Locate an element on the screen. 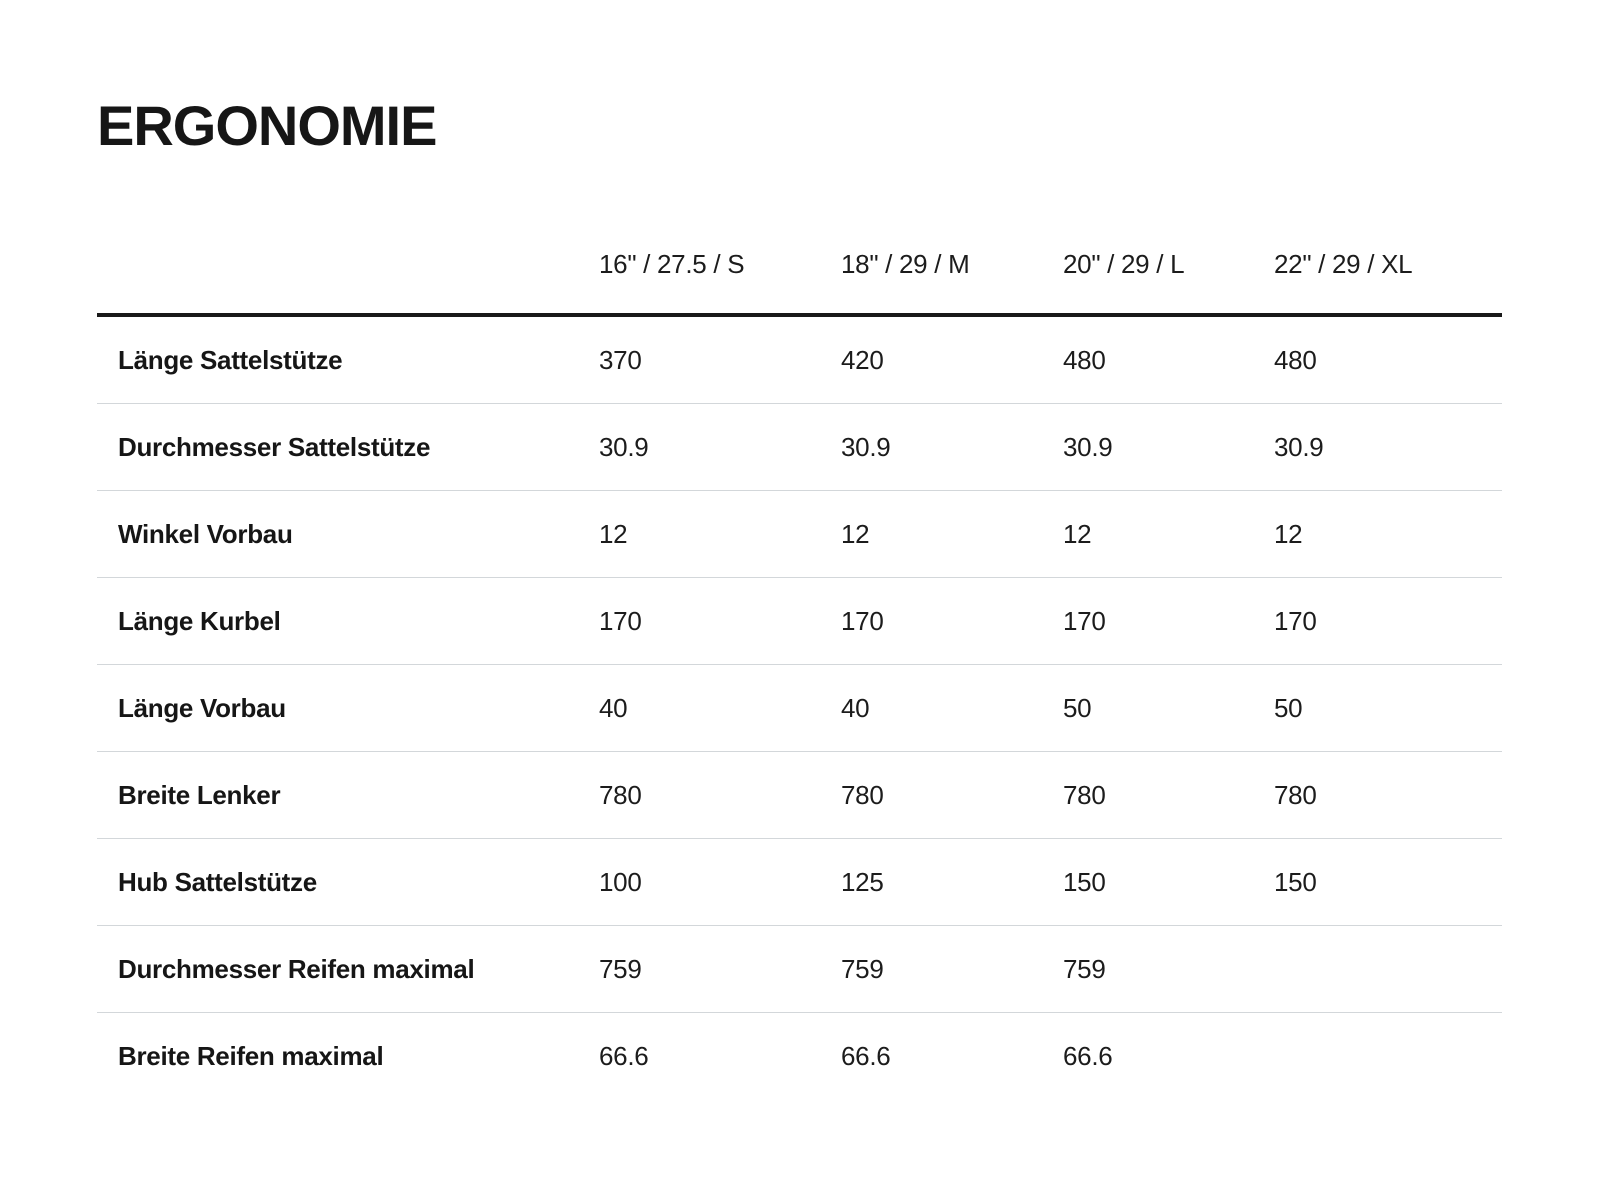  table-row: Hub Sattelstütze 100 125 150 150 is located at coordinates (799, 882).